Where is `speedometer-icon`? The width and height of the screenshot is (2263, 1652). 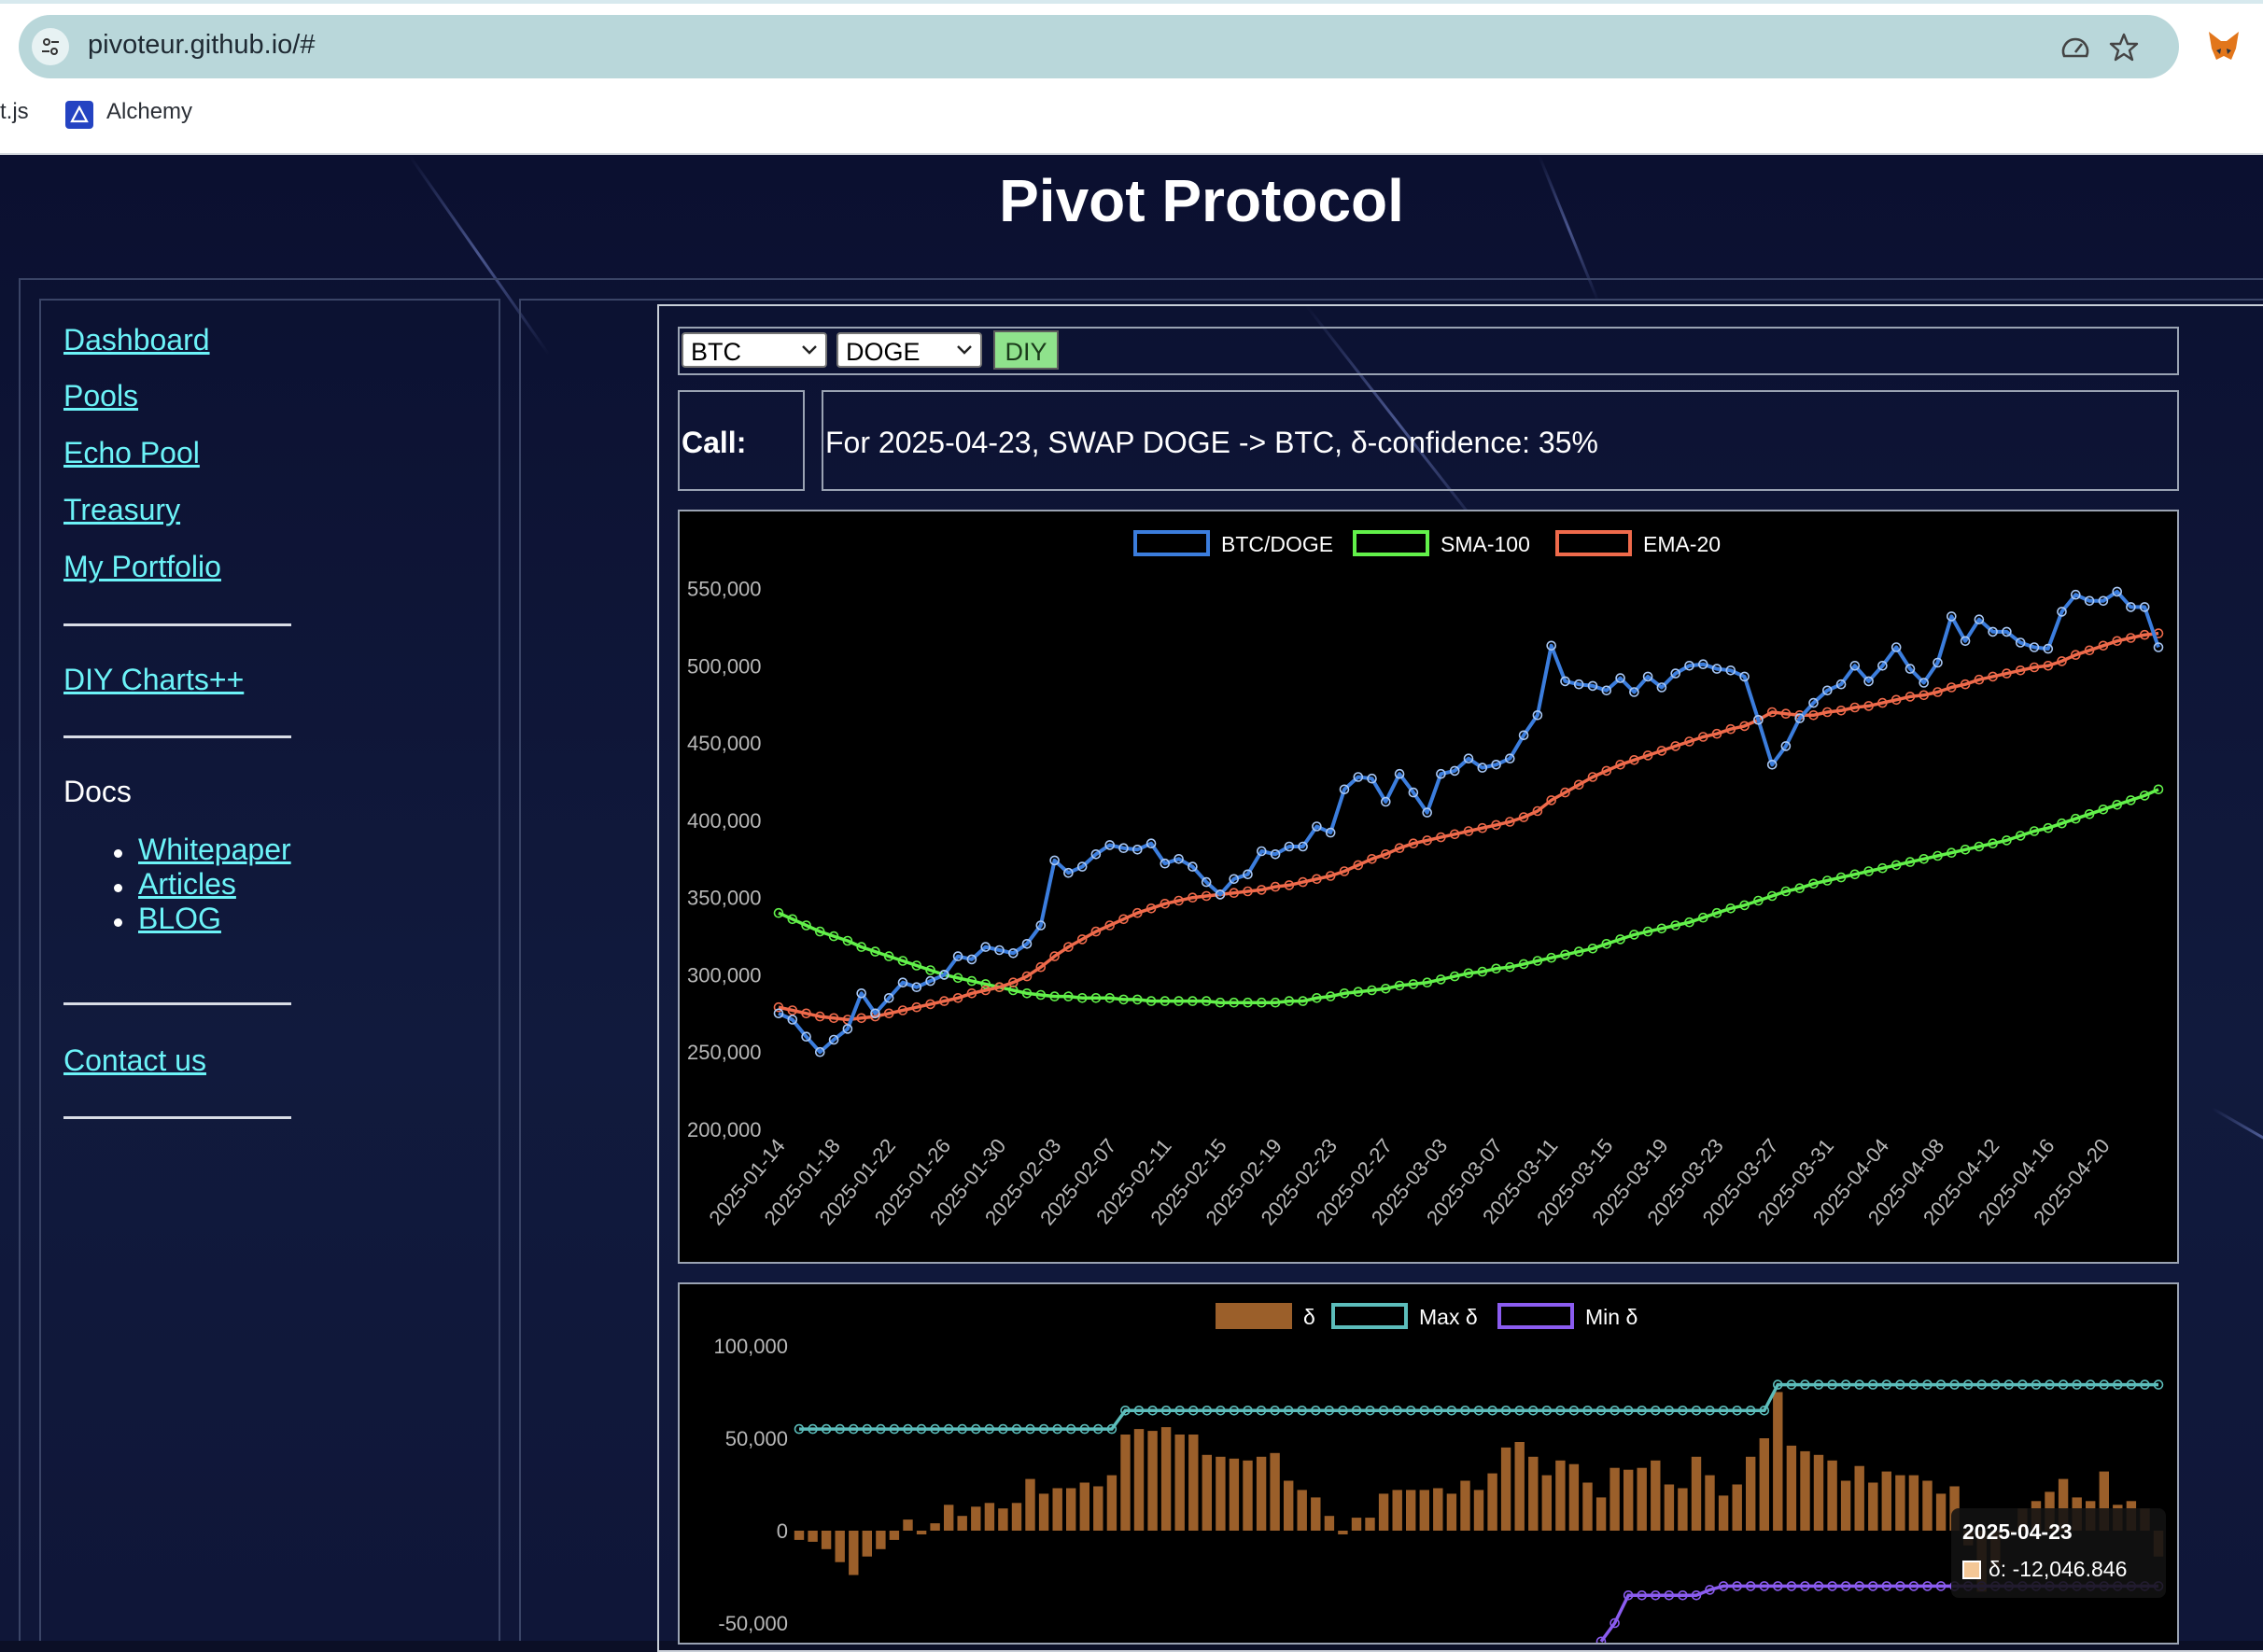
speedometer-icon is located at coordinates (2075, 47).